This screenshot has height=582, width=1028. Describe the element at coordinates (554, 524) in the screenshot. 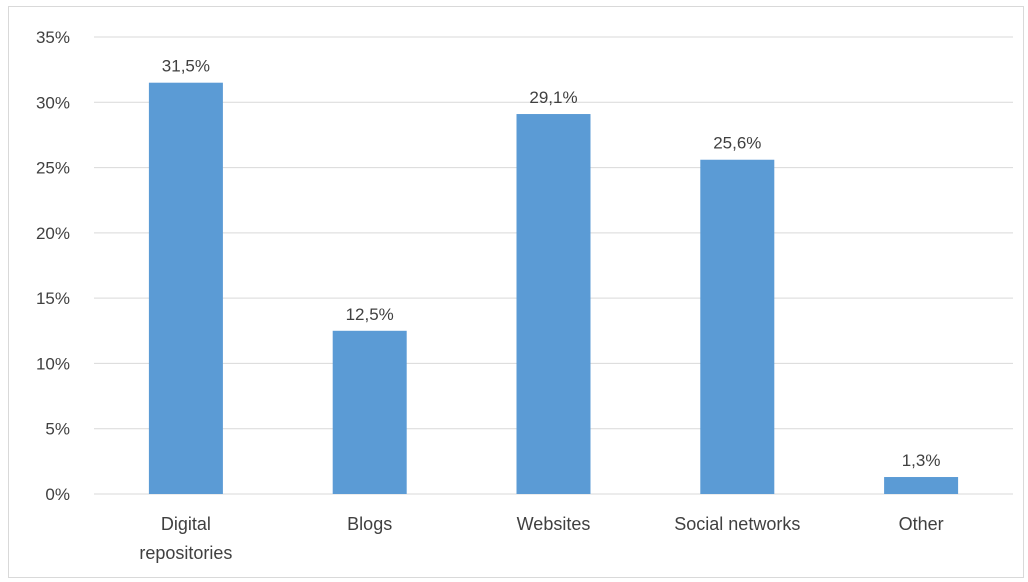

I see `category-label: Websites` at that location.